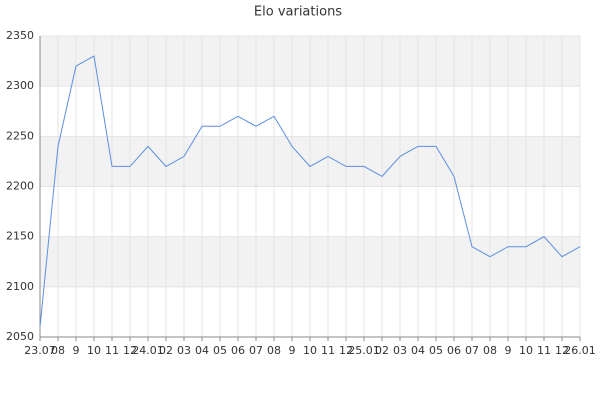  What do you see at coordinates (580, 350) in the screenshot?
I see `x-tick-label: 26.01` at bounding box center [580, 350].